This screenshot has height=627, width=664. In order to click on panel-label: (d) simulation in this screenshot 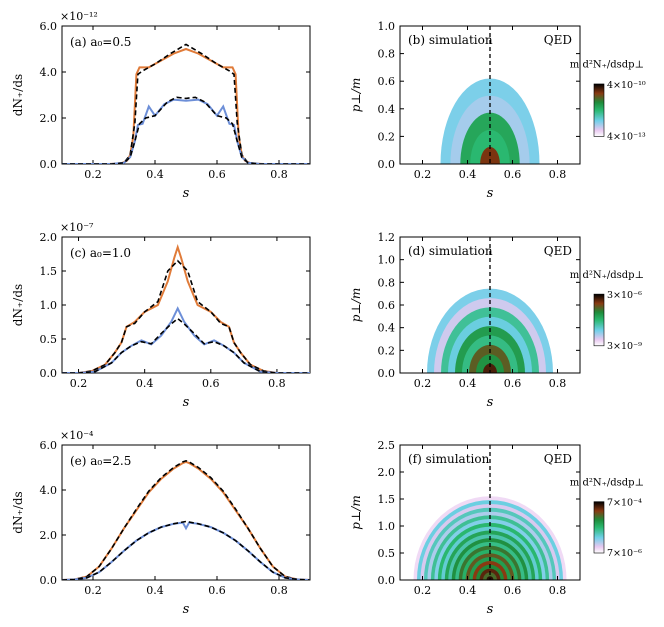, I will do `click(450, 251)`.